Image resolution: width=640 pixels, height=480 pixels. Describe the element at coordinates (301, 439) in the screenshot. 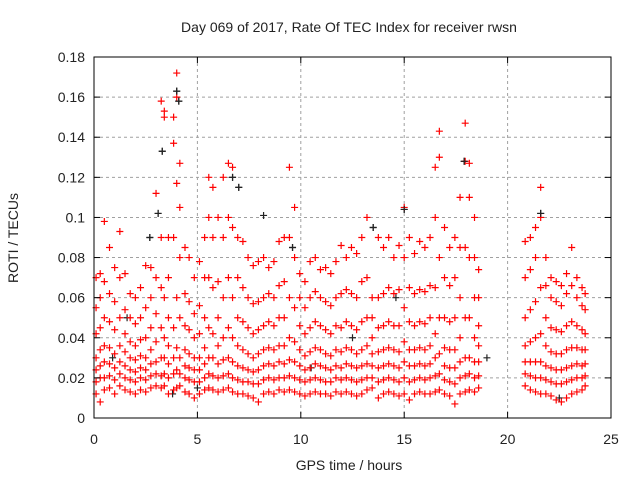

I see `x-tick-label: 10` at that location.